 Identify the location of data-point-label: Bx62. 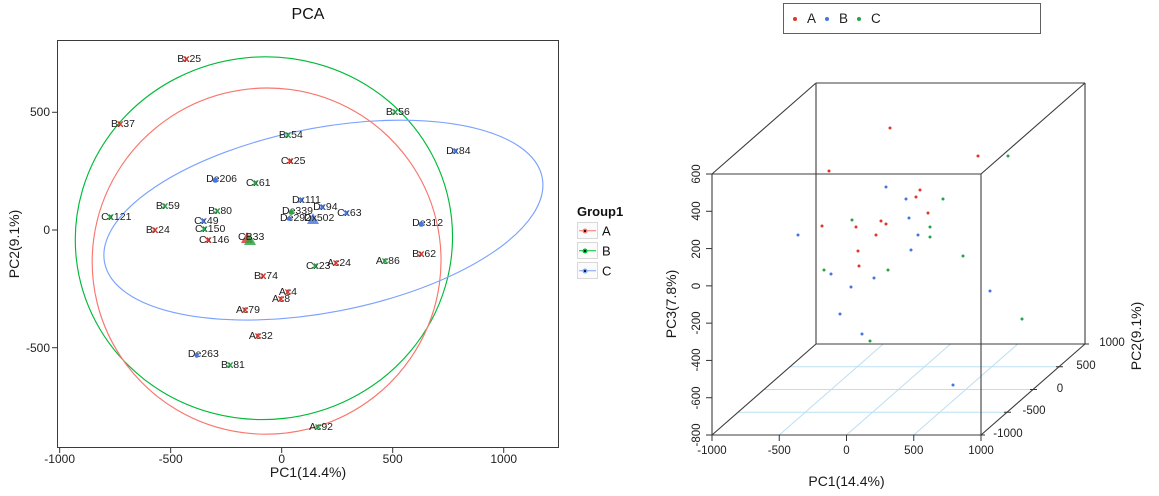
(424, 254).